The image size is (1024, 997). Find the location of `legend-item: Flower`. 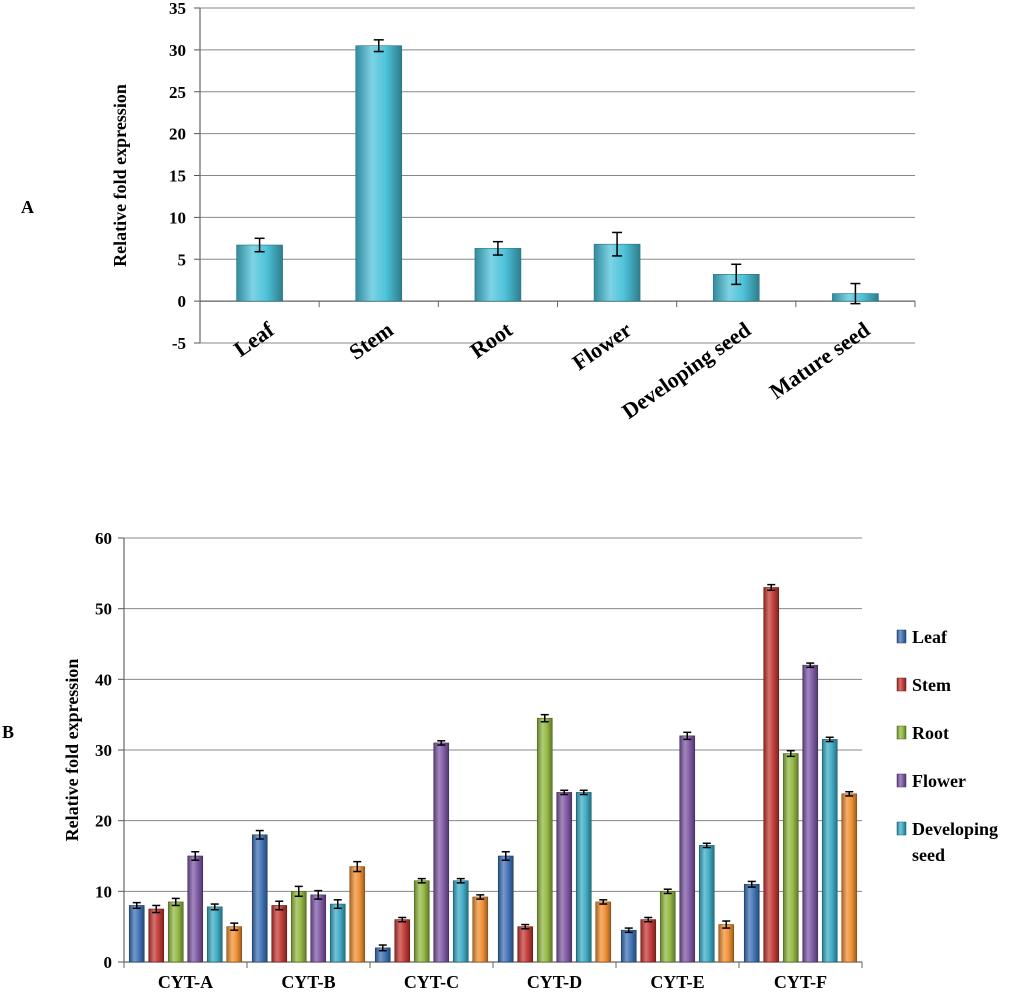

legend-item: Flower is located at coordinates (931, 781).